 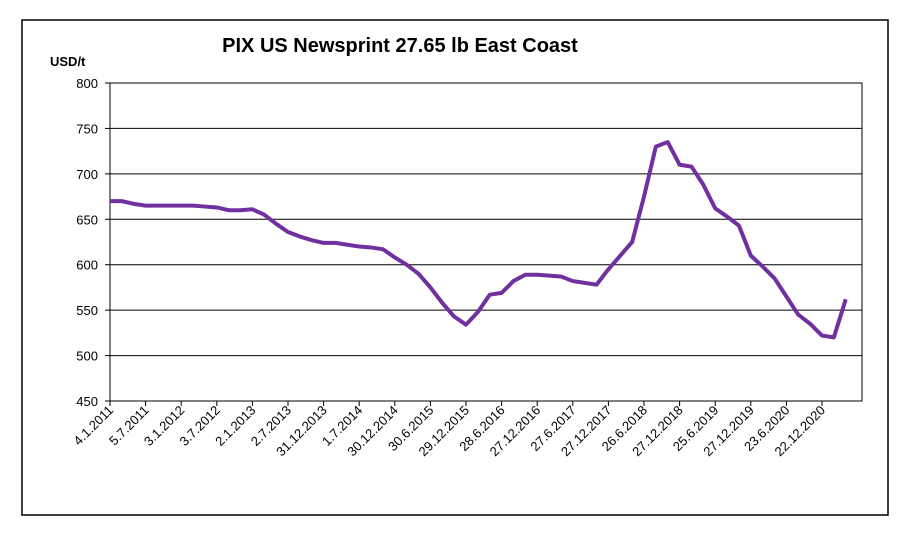 I want to click on y-tick-label: 750, so click(x=87, y=128).